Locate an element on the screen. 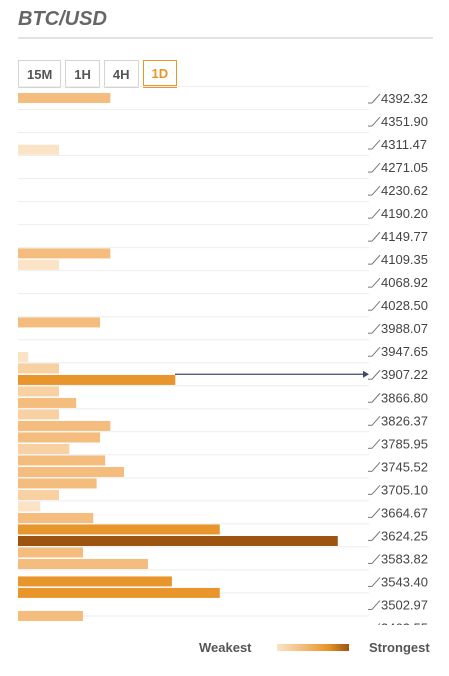 This screenshot has height=676, width=449. tick-label: 4311.47 is located at coordinates (404, 144).